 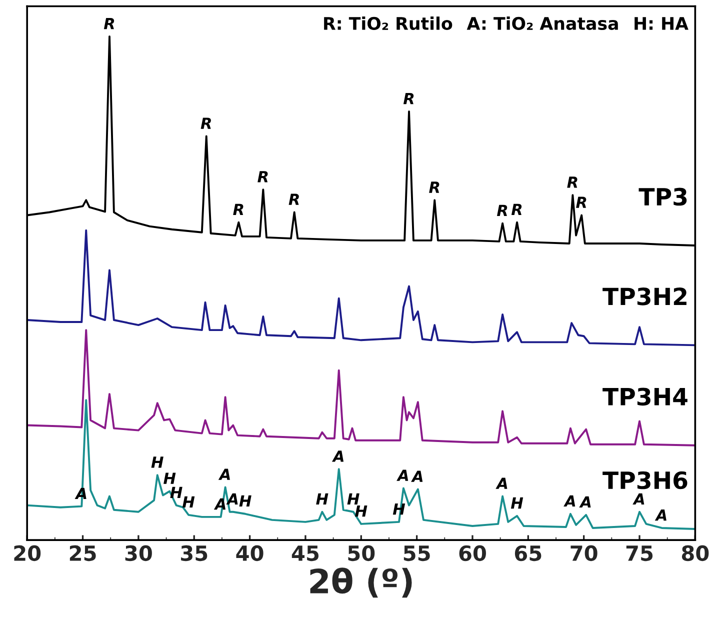 What do you see at coordinates (361, 583) in the screenshot?
I see `x-axis-title: 2θ (º)` at bounding box center [361, 583].